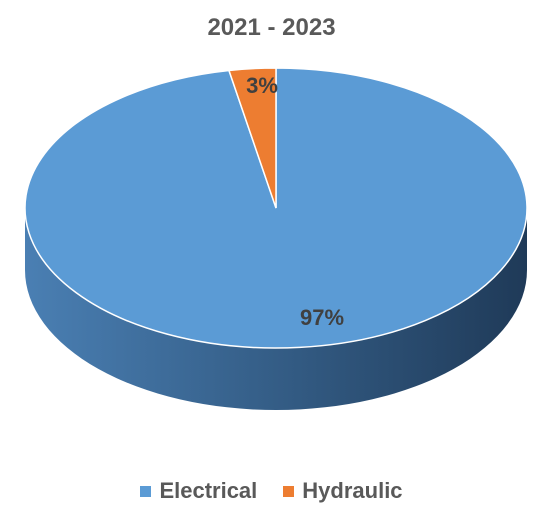 The image size is (543, 513). Describe the element at coordinates (262, 85) in the screenshot. I see `data-label-hydraulic: 3%` at that location.